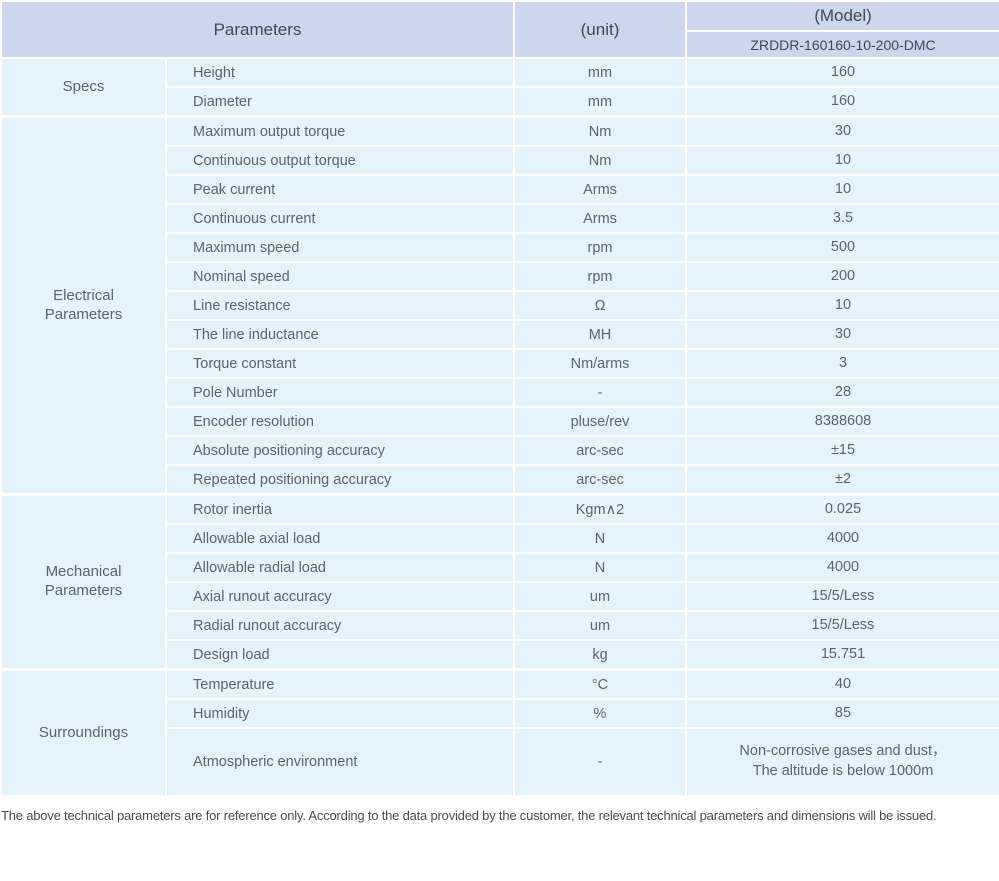  What do you see at coordinates (340, 247) in the screenshot?
I see `param-cell: Maximum speed` at bounding box center [340, 247].